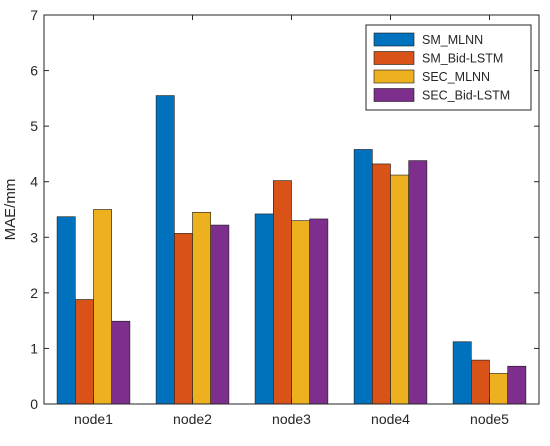 The width and height of the screenshot is (550, 446). Describe the element at coordinates (418, 282) in the screenshot. I see `bar-SEC_Bid-LSTM-node4` at that location.